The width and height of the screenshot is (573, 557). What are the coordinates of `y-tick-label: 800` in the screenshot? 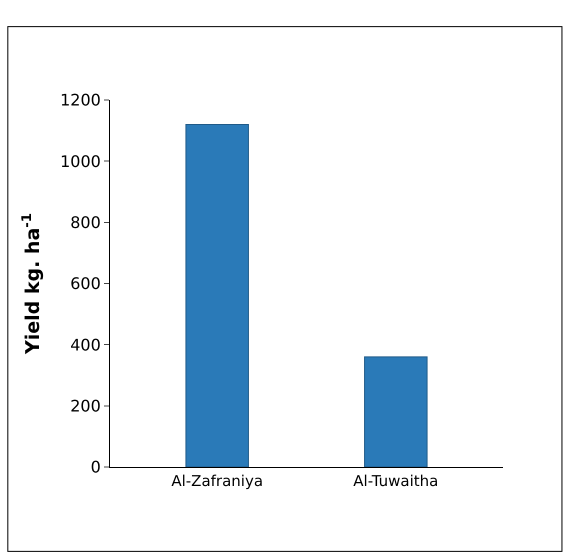 It's located at (85, 222).